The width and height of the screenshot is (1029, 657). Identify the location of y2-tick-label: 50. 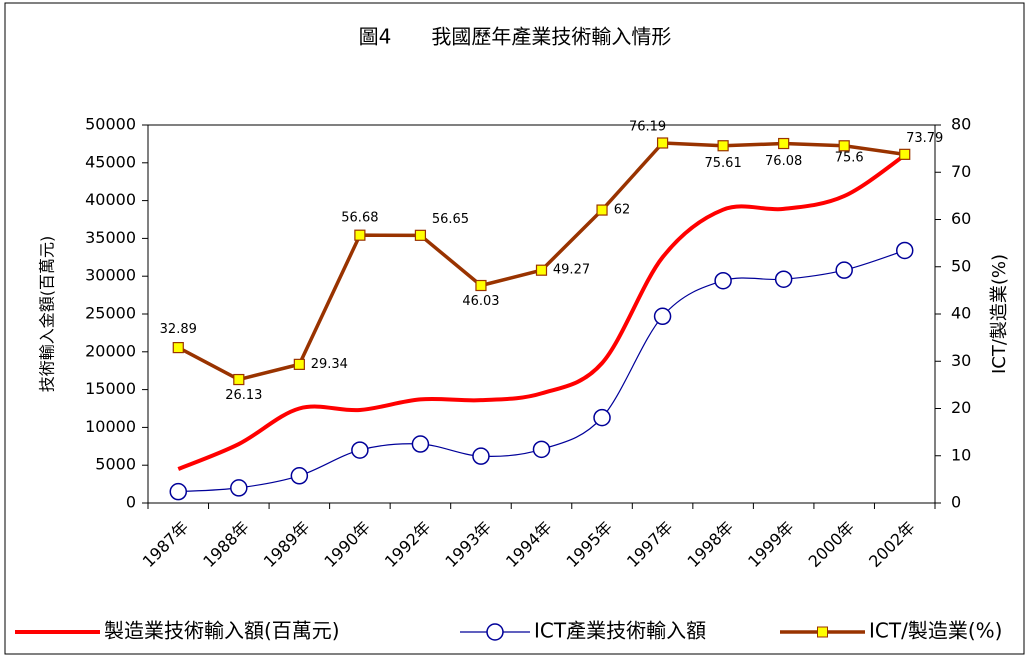
(961, 265).